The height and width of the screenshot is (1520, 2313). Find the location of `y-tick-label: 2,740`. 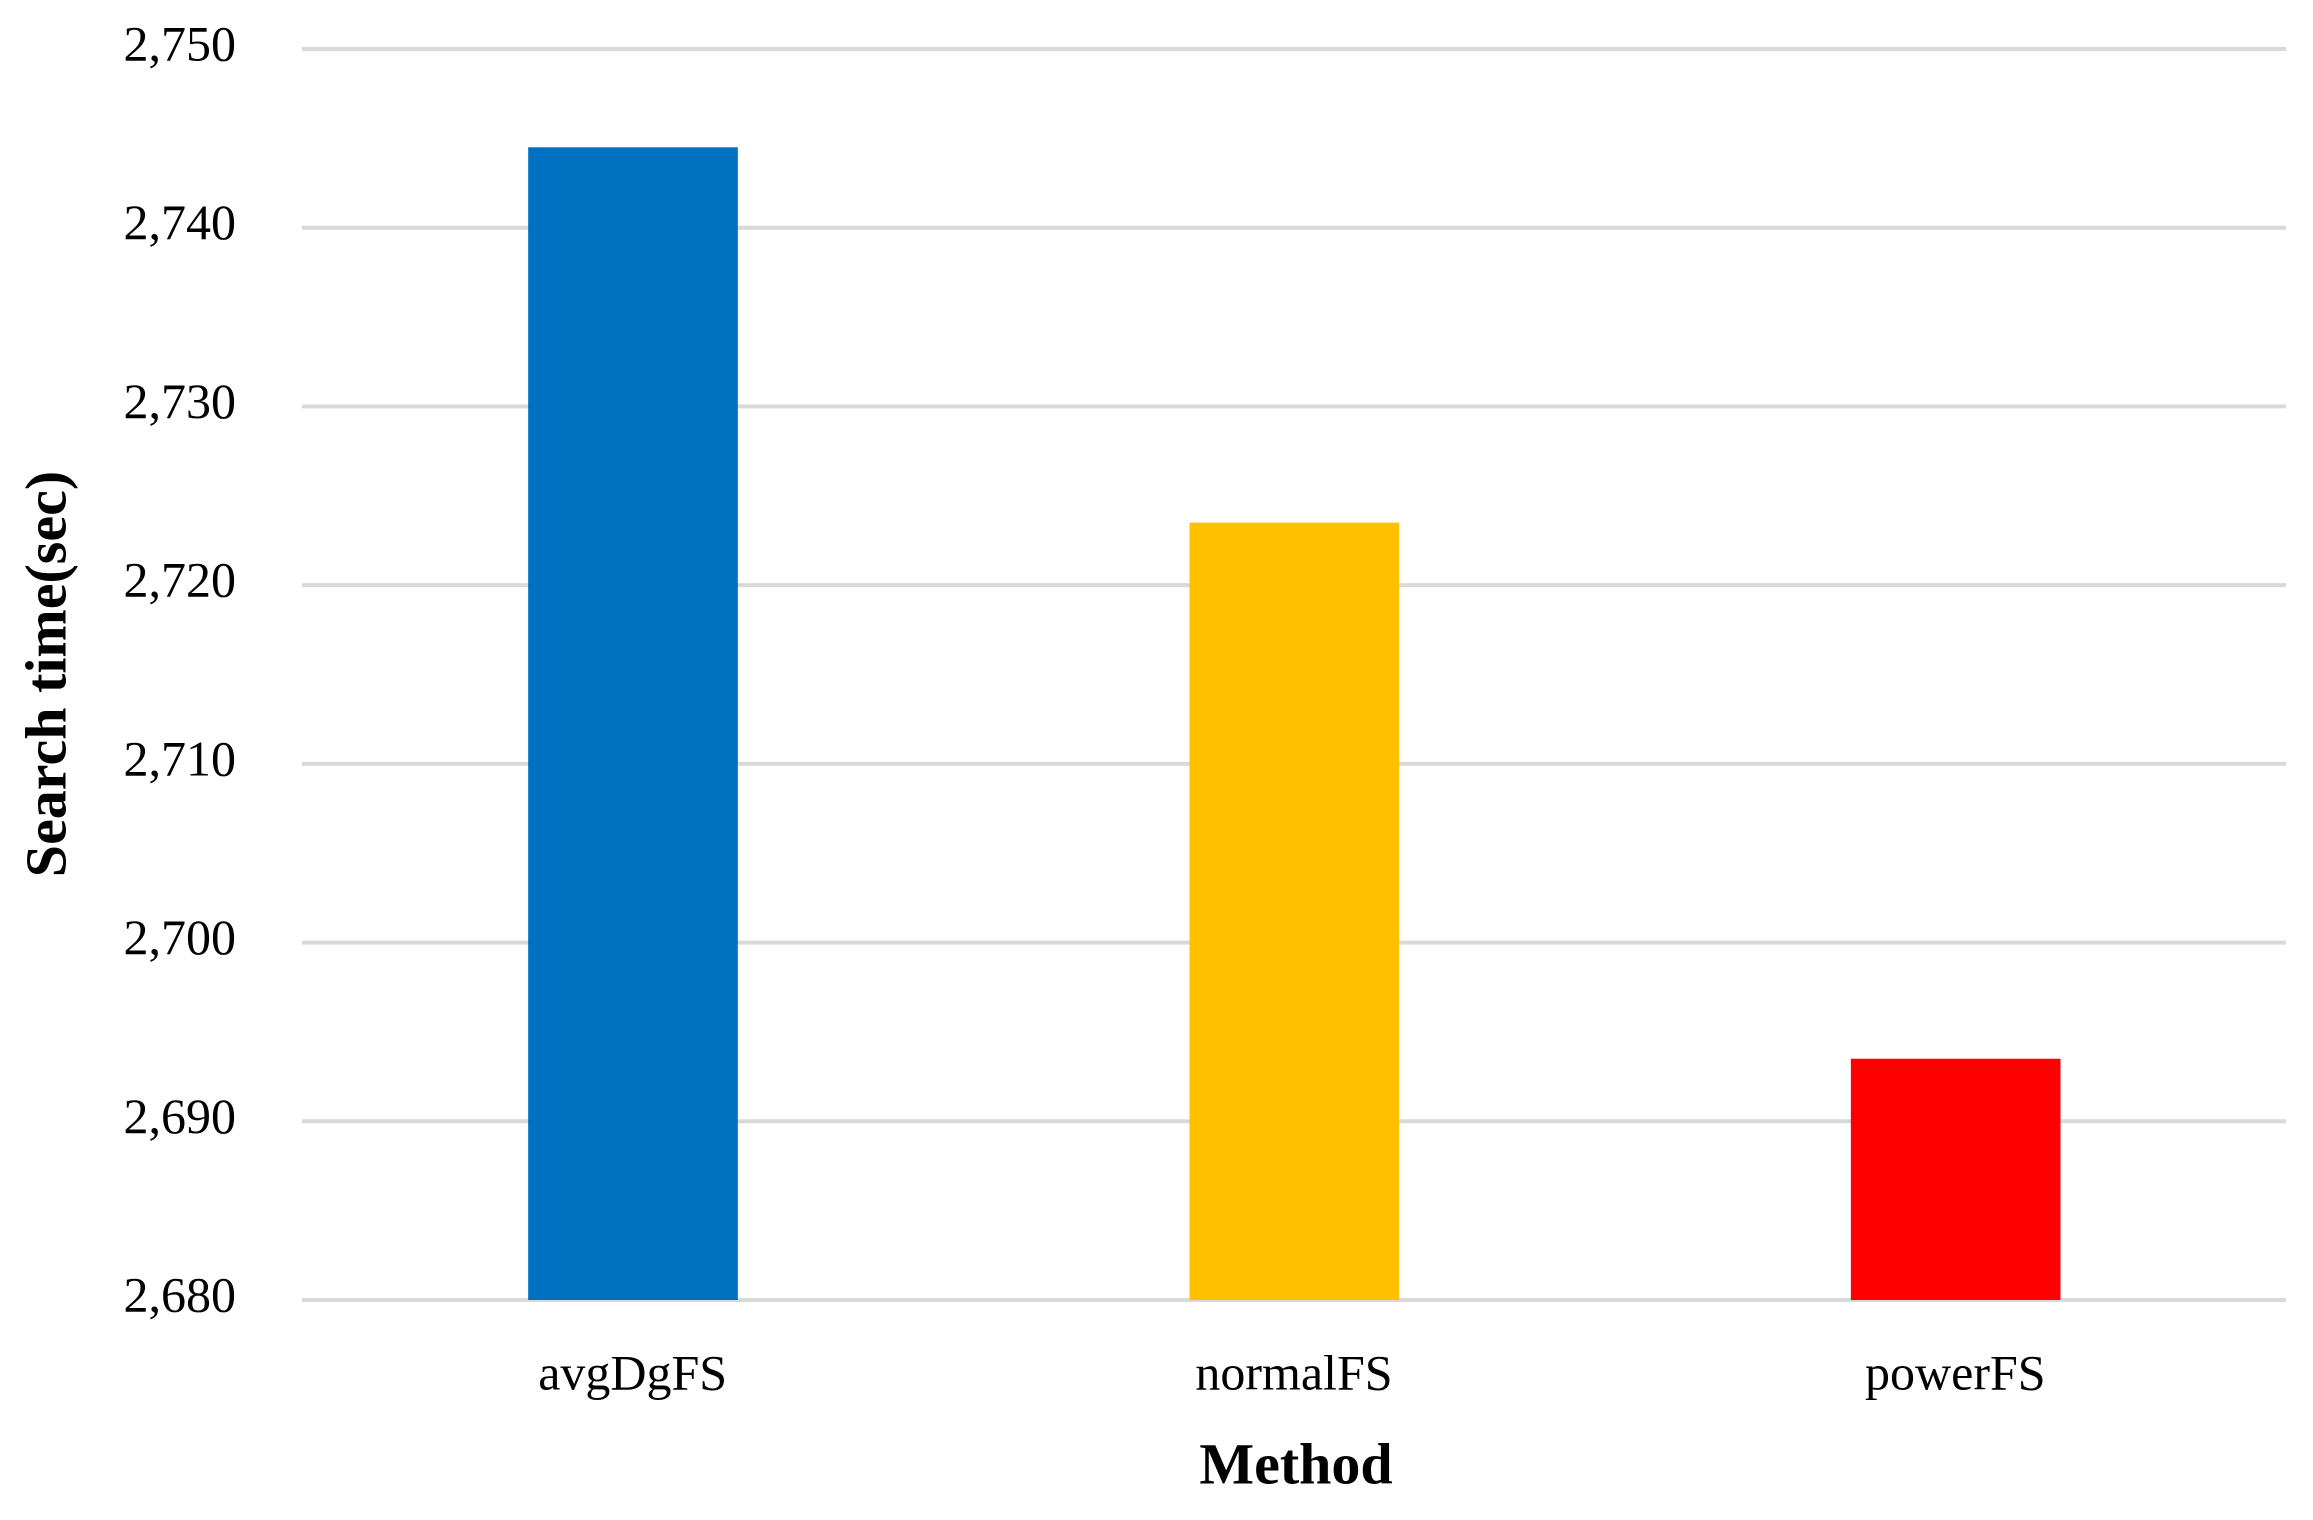

y-tick-label: 2,740 is located at coordinates (180, 222).